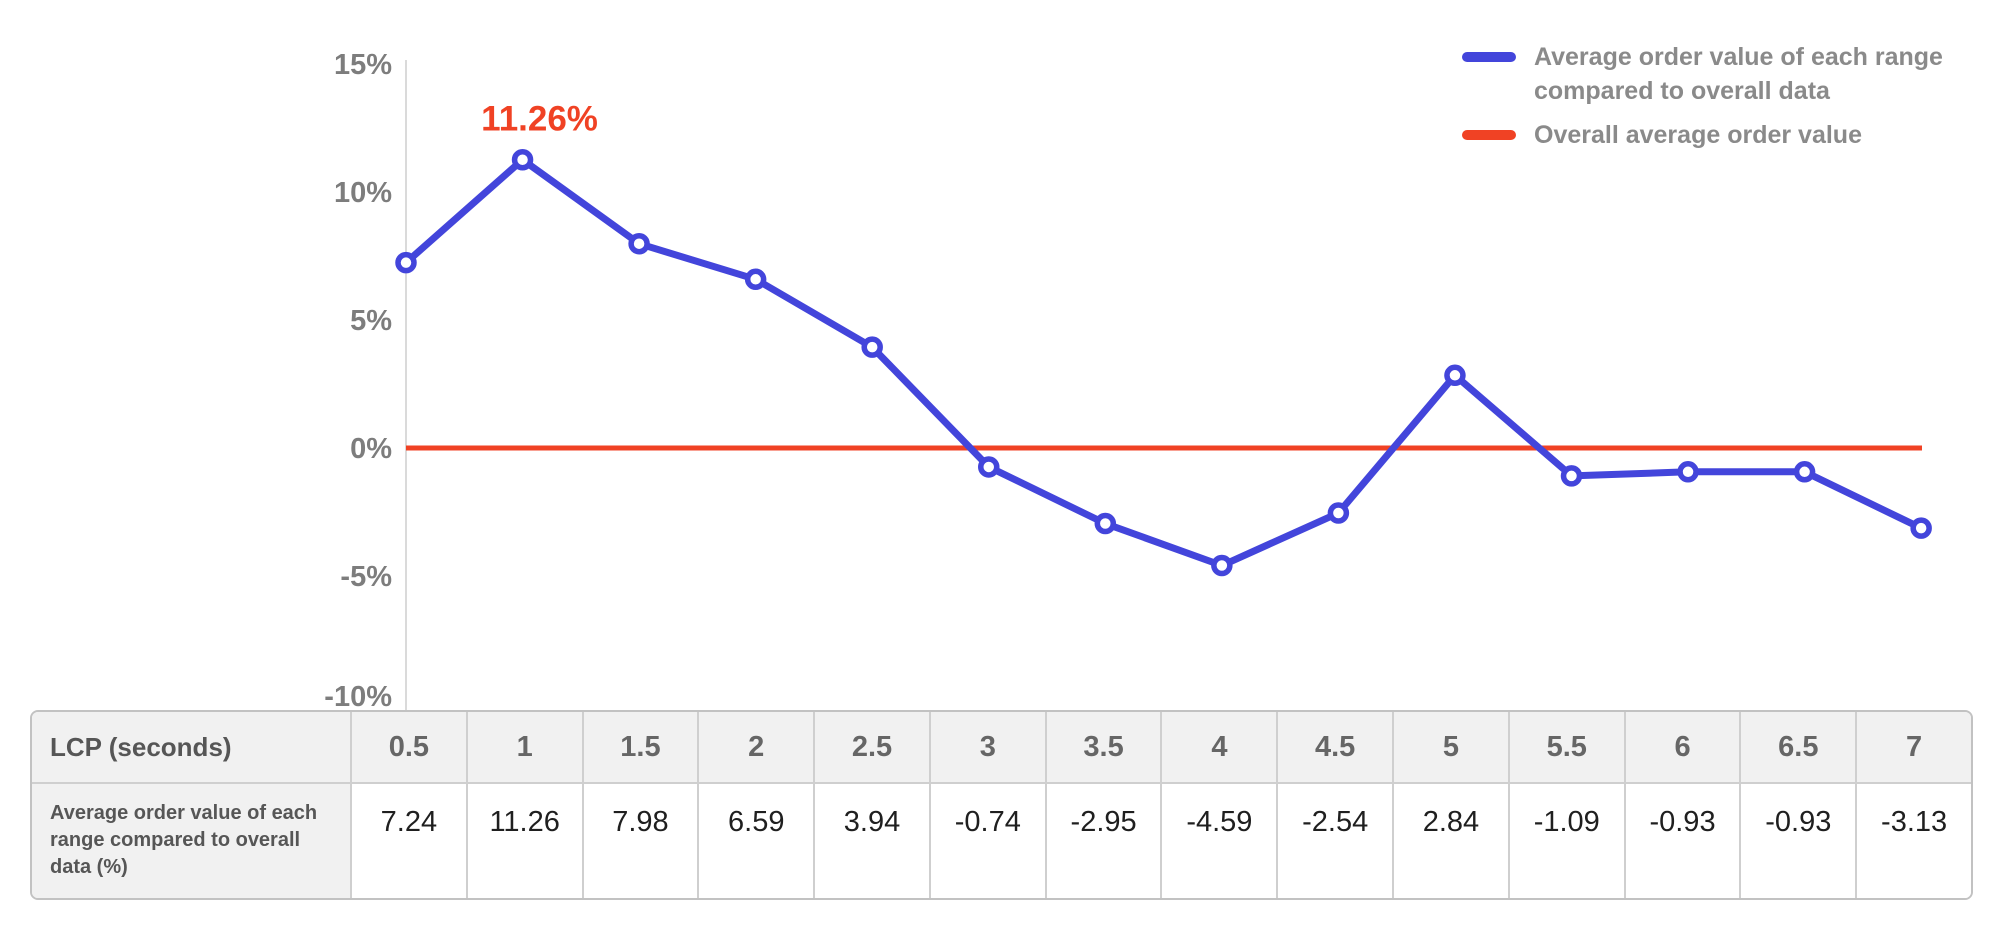  Describe the element at coordinates (1102, 840) in the screenshot. I see `value-cell: -2.95` at that location.